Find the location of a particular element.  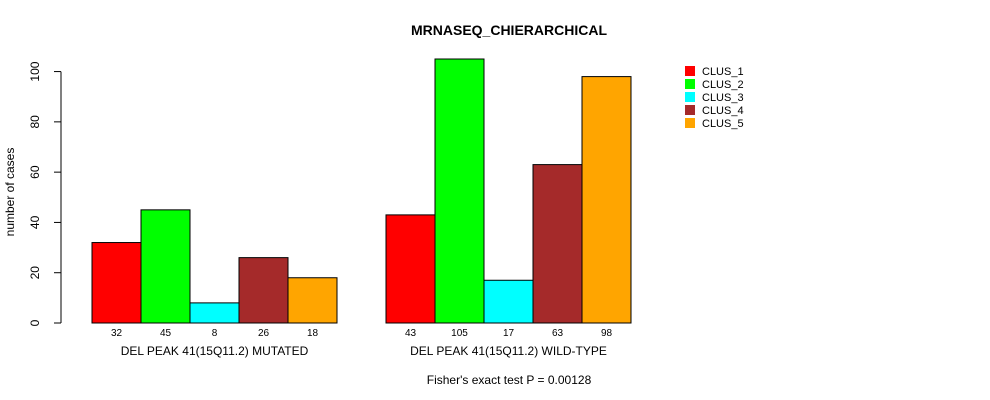

bar-value-labels: 32 45 8 26 18 43 105 17 63 98 is located at coordinates (362, 333).